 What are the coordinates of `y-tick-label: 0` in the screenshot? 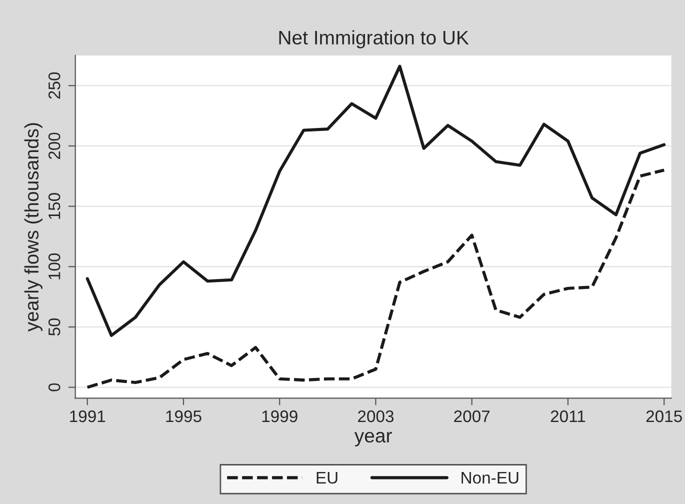 It's located at (54, 387).